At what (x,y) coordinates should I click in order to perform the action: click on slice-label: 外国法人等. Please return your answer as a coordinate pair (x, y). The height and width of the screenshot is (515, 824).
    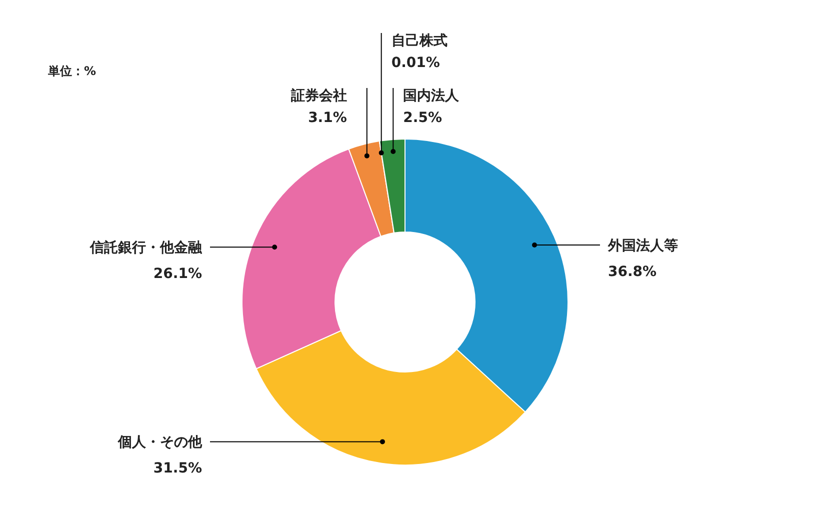
    Looking at the image, I should click on (642, 246).